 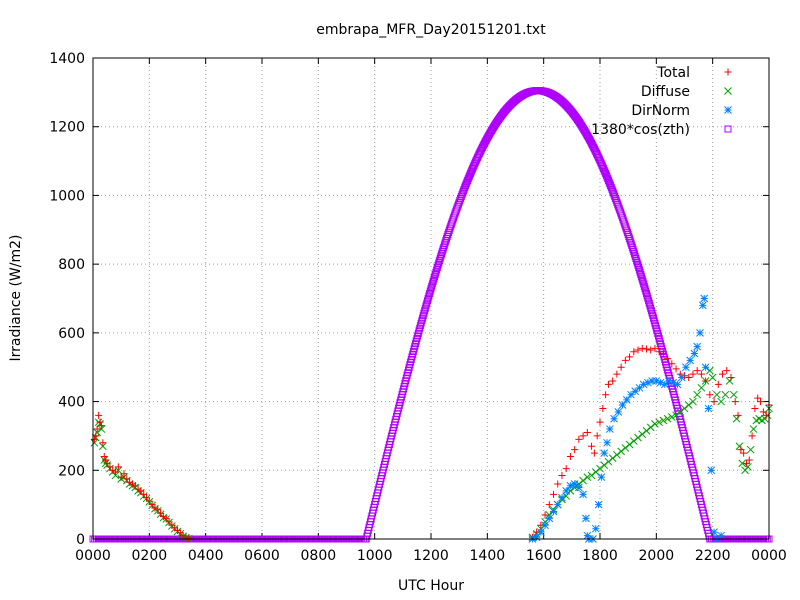 I want to click on legend-marker, so click(x=728, y=129).